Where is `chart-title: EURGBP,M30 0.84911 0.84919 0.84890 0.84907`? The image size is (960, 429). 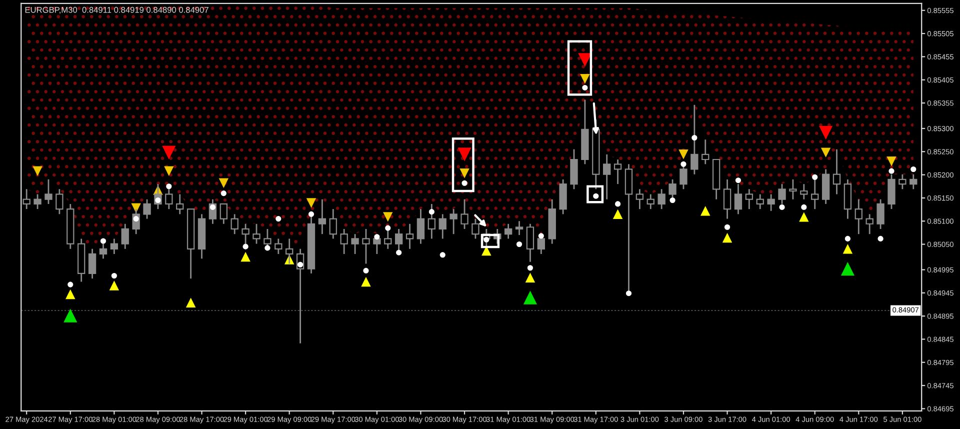 chart-title: EURGBP,M30 0.84911 0.84919 0.84890 0.84907 is located at coordinates (116, 10).